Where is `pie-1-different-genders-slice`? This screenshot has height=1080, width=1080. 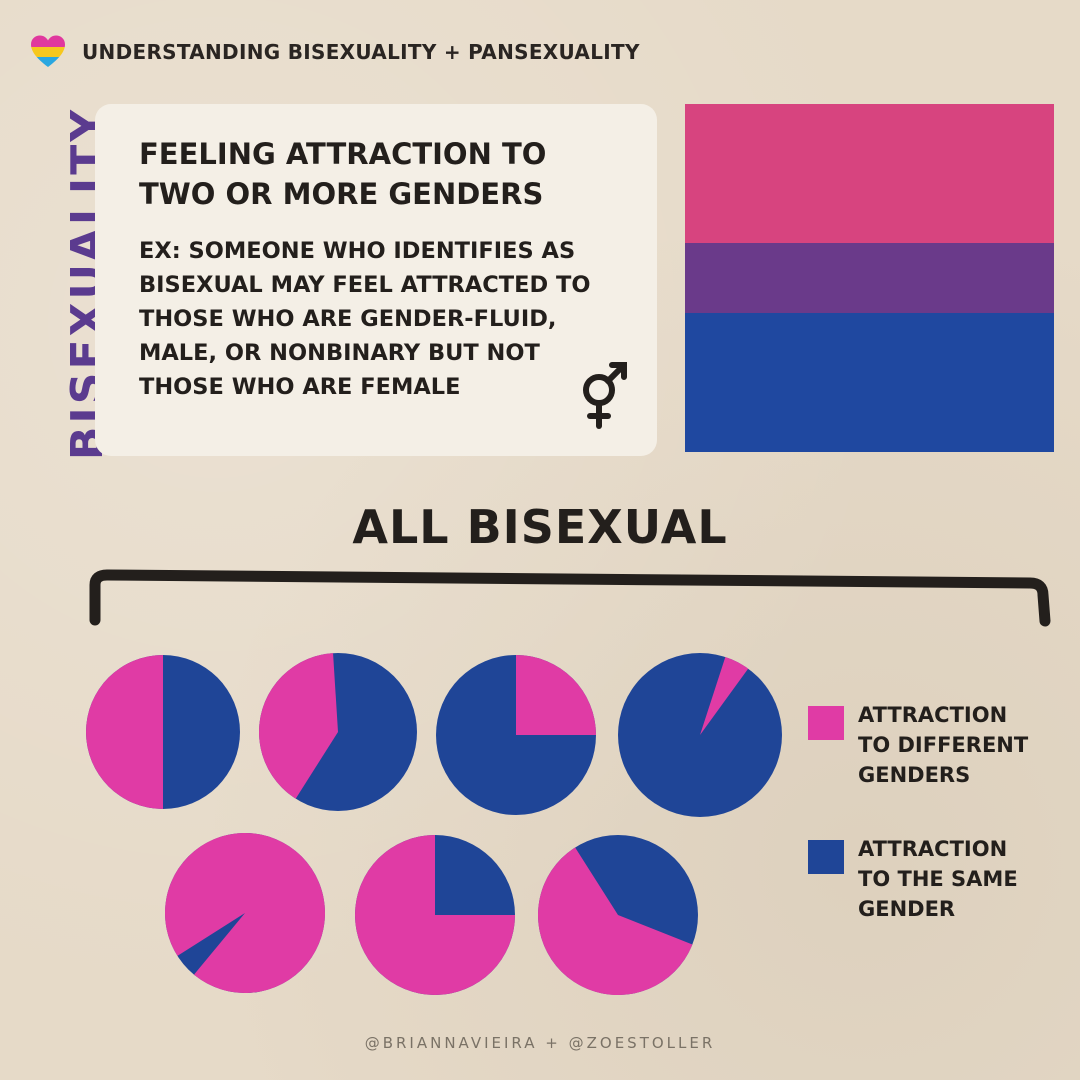
pie-1-different-genders-slice is located at coordinates (124, 732).